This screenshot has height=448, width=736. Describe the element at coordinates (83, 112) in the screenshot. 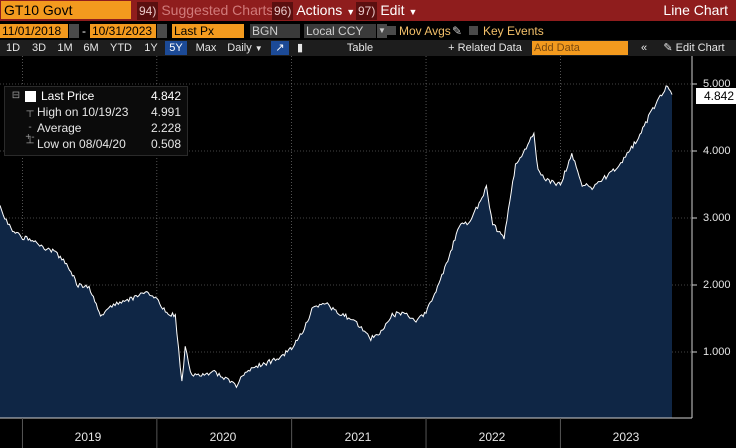

I see `legend-label: High on 10/19/23` at that location.